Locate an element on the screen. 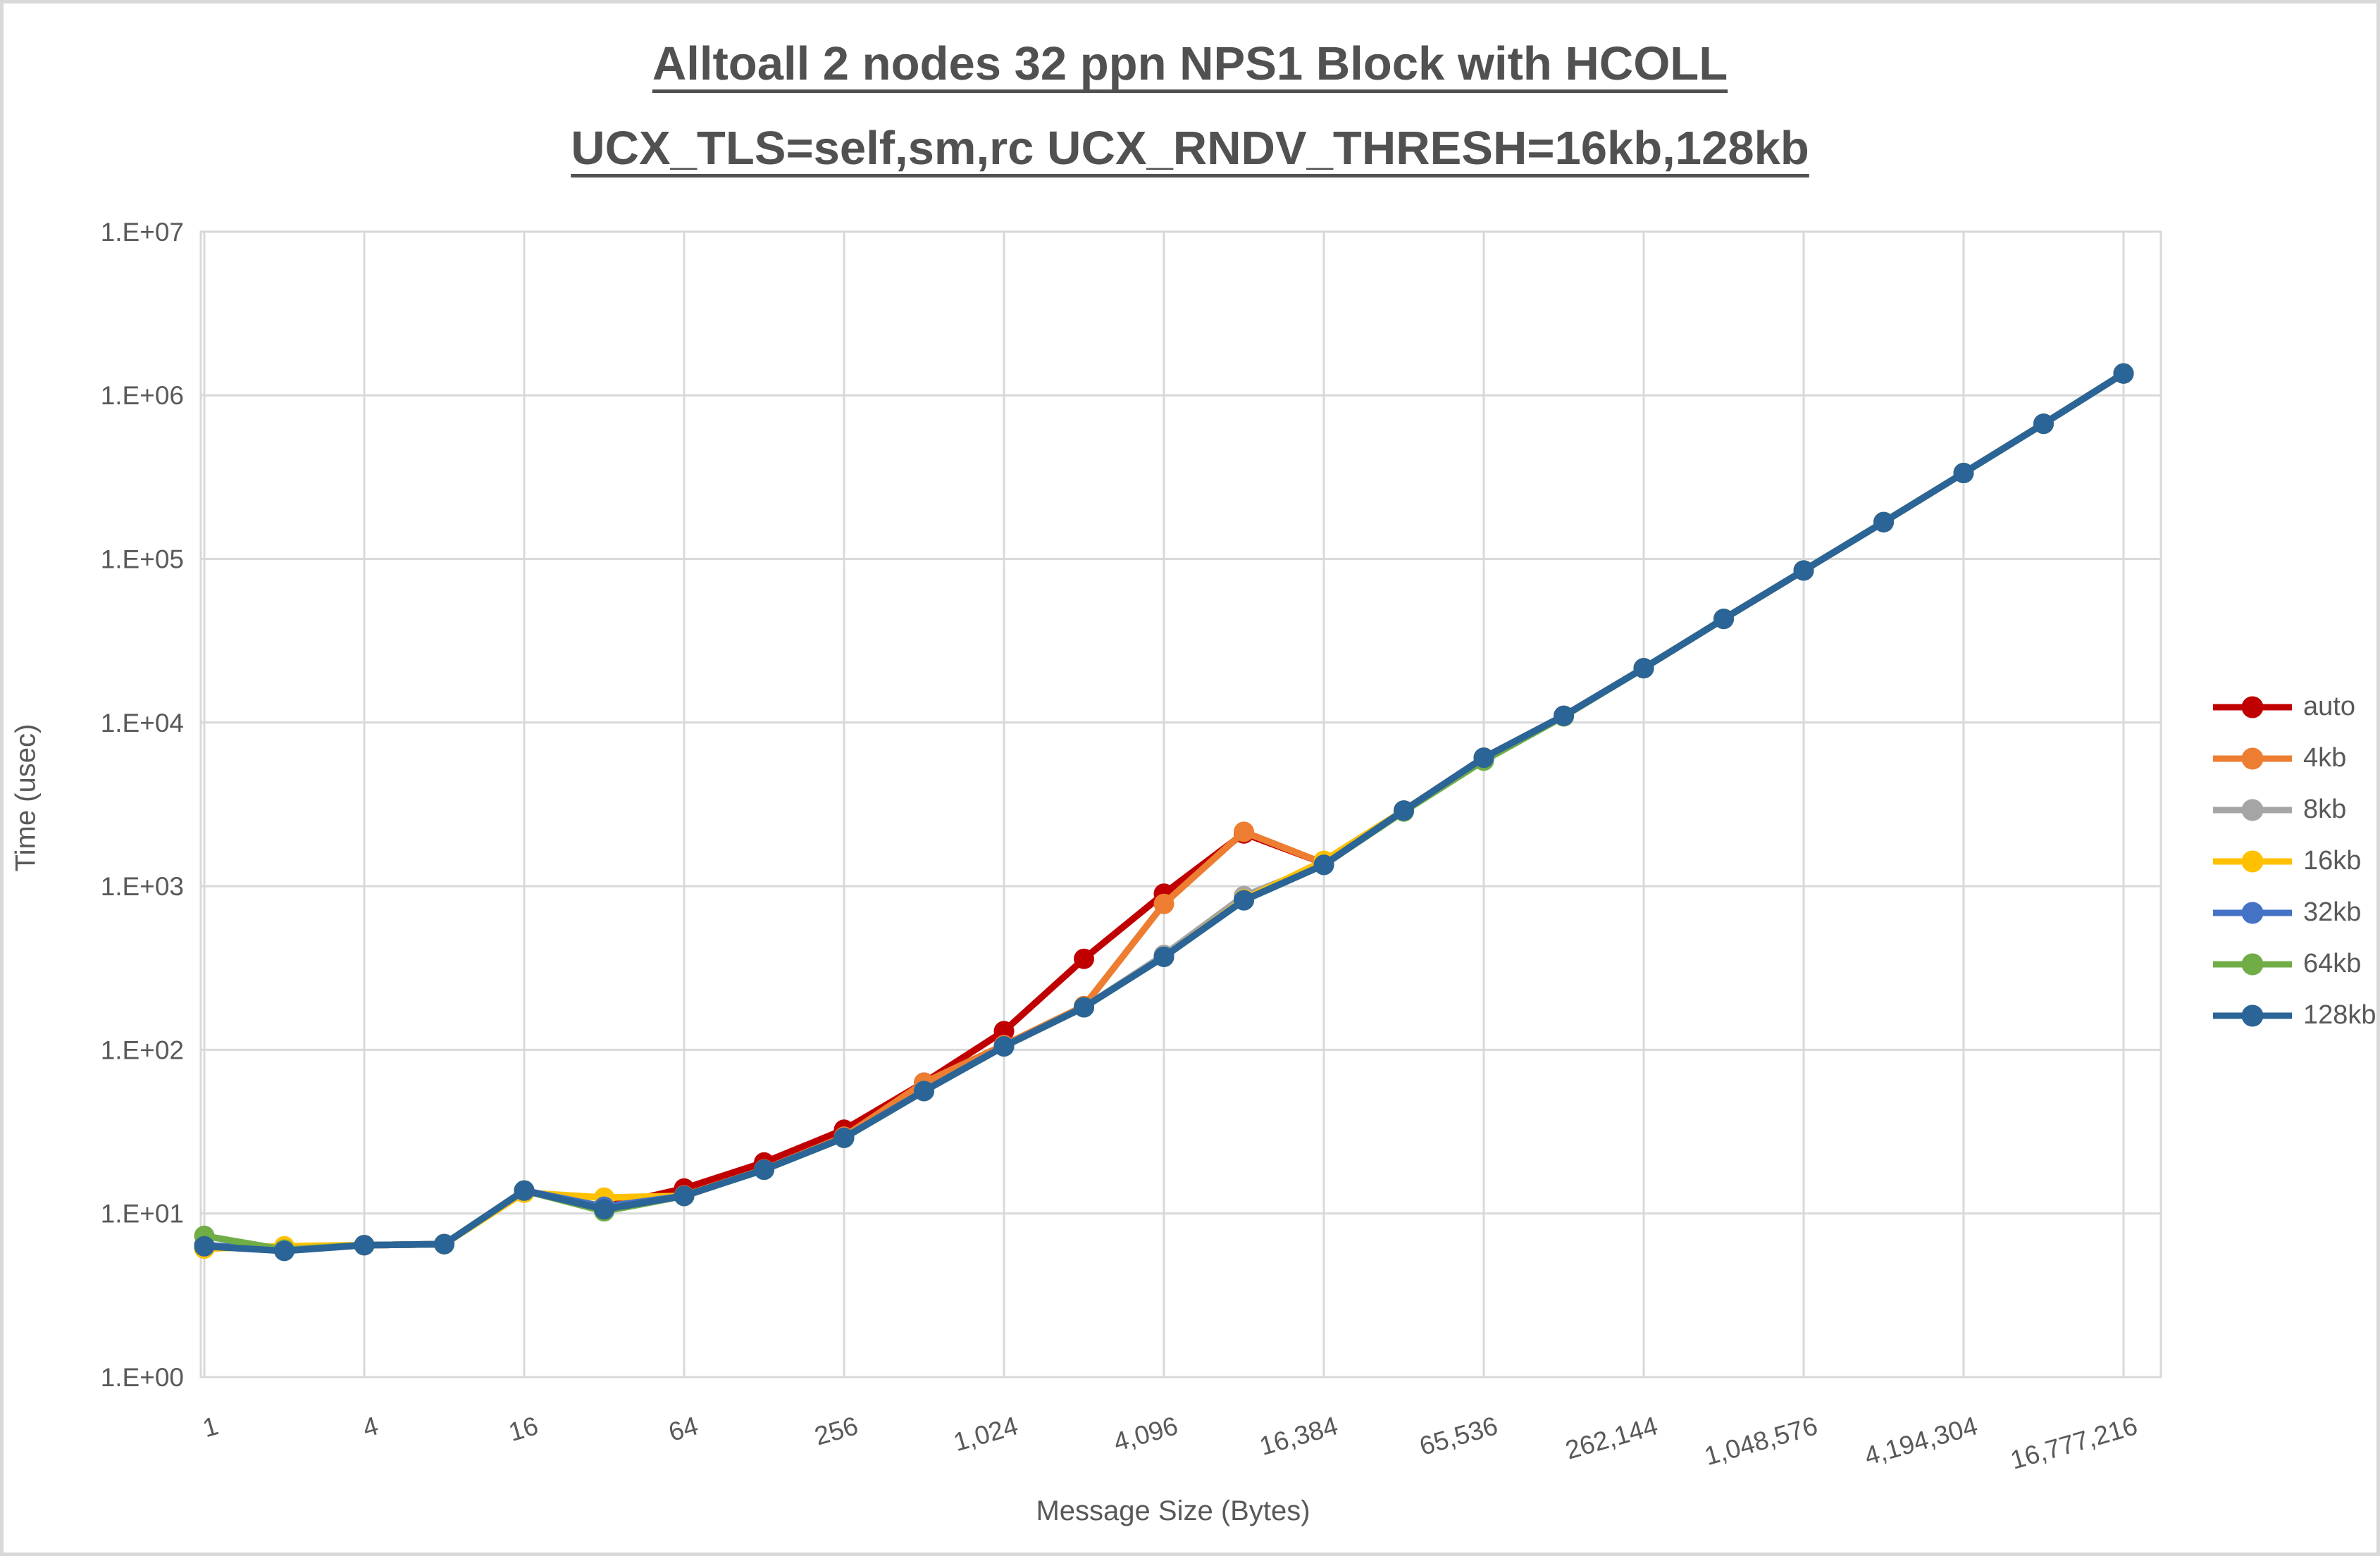 Image resolution: width=2380 pixels, height=1556 pixels. x-tick-label: 16,384 is located at coordinates (1298, 1436).